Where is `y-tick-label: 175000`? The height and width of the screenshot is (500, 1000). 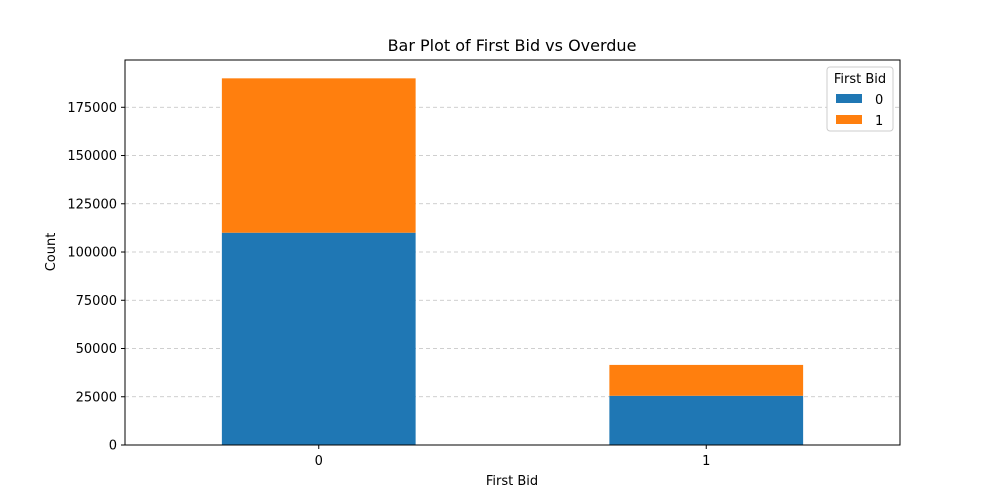 y-tick-label: 175000 is located at coordinates (92, 108).